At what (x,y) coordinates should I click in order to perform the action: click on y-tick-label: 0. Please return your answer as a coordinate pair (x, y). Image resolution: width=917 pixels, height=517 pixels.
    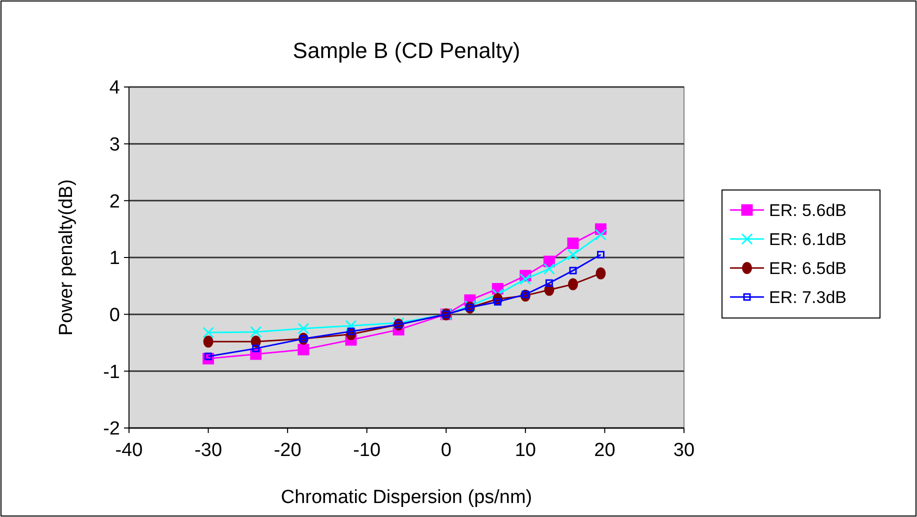
    Looking at the image, I should click on (114, 315).